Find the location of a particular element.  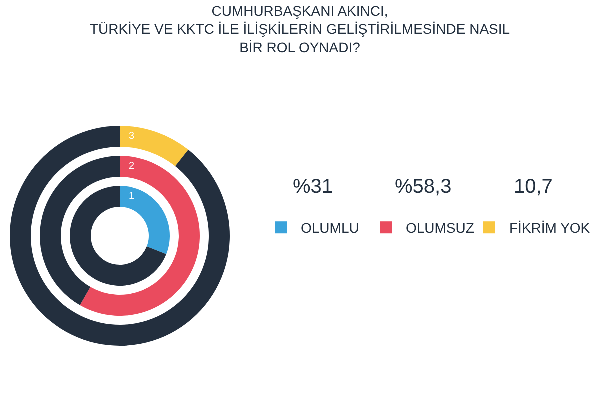

text: %31 is located at coordinates (313, 187).